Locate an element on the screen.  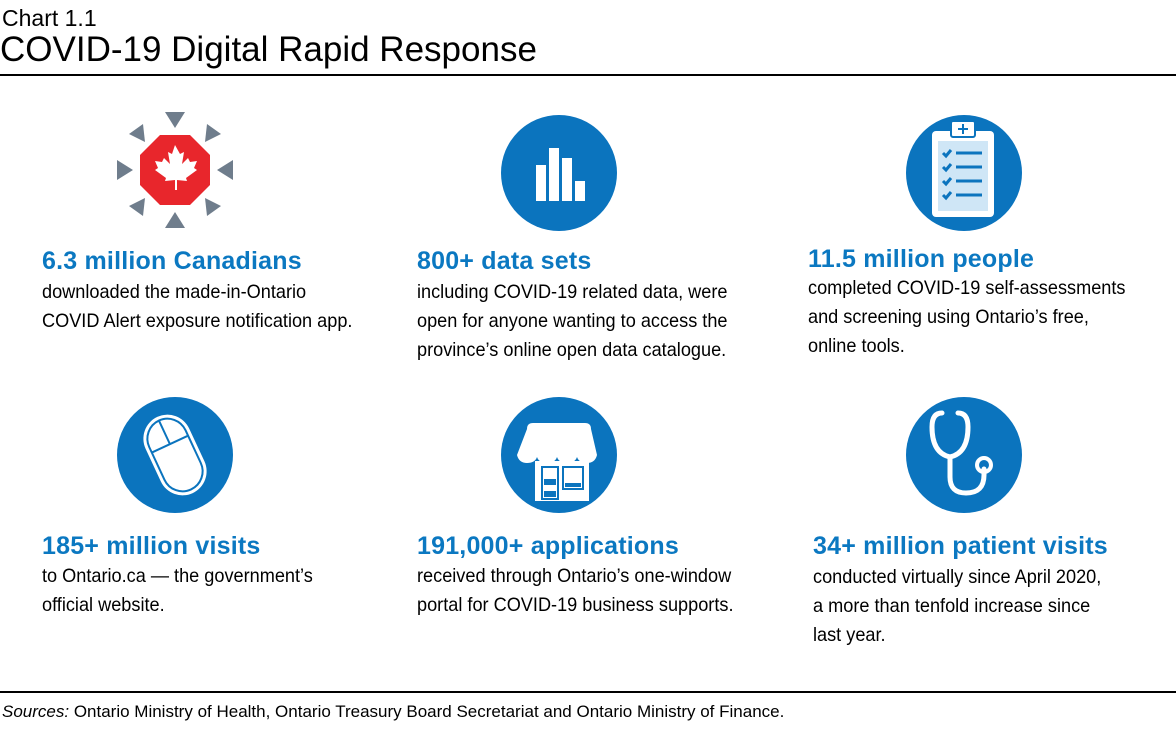
stat-line: portal for COVID-19 business supports. is located at coordinates (575, 605).